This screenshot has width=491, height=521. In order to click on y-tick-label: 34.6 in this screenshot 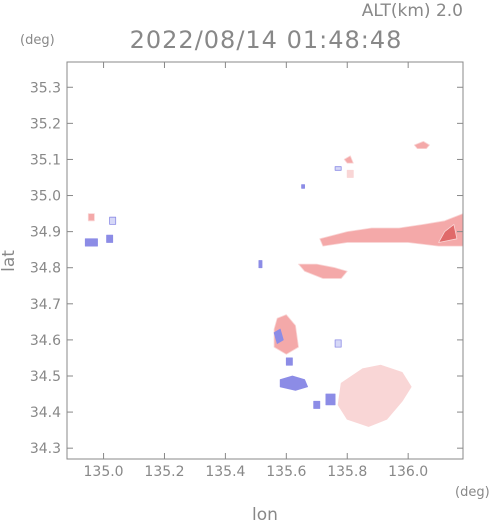, I will do `click(45, 341)`.